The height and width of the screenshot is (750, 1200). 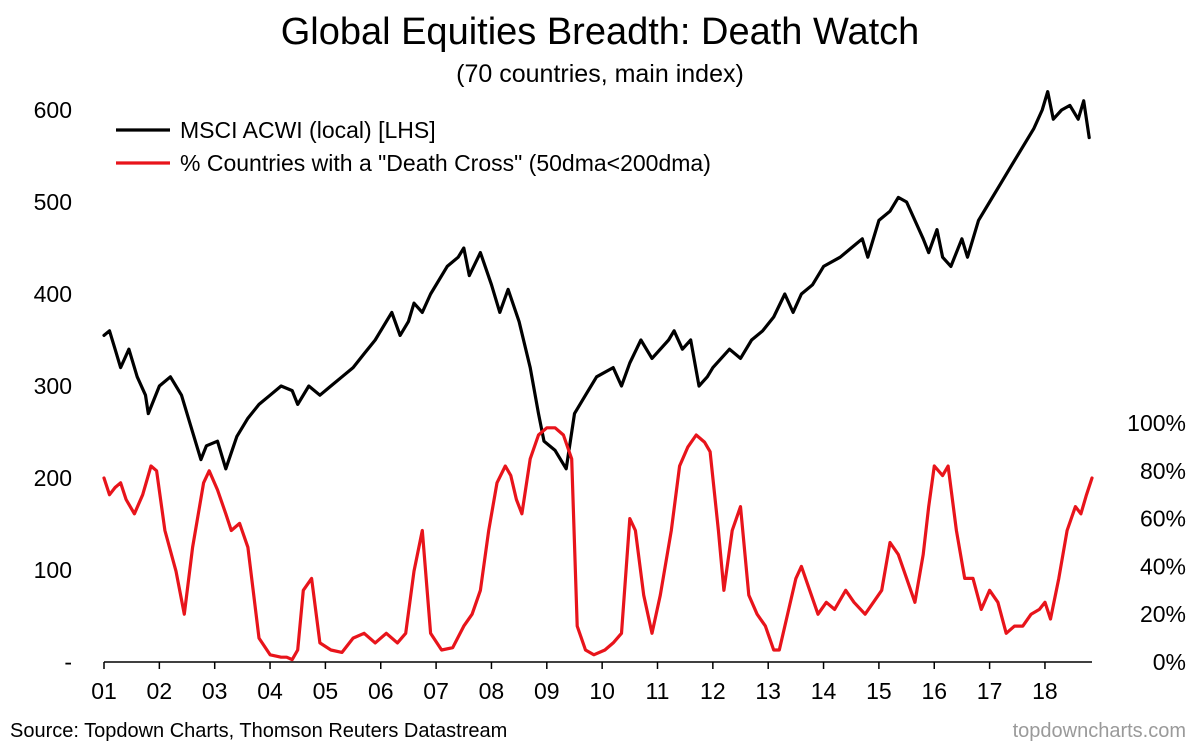 I want to click on y-right-tick-label: 40%, so click(x=1163, y=566).